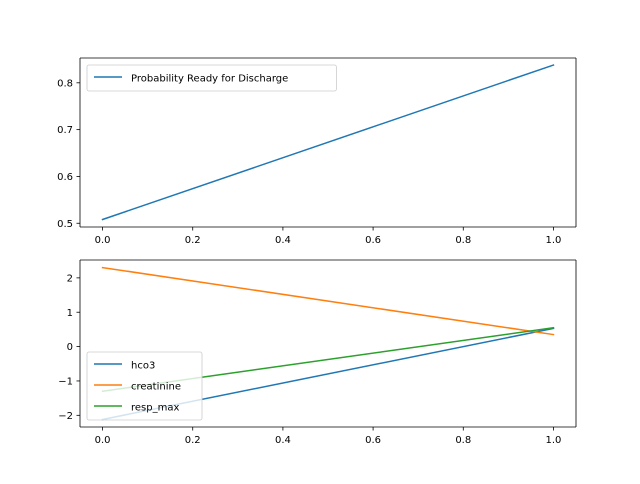  Describe the element at coordinates (193, 440) in the screenshot. I see `chart1-x-tick-label: 0.2` at that location.